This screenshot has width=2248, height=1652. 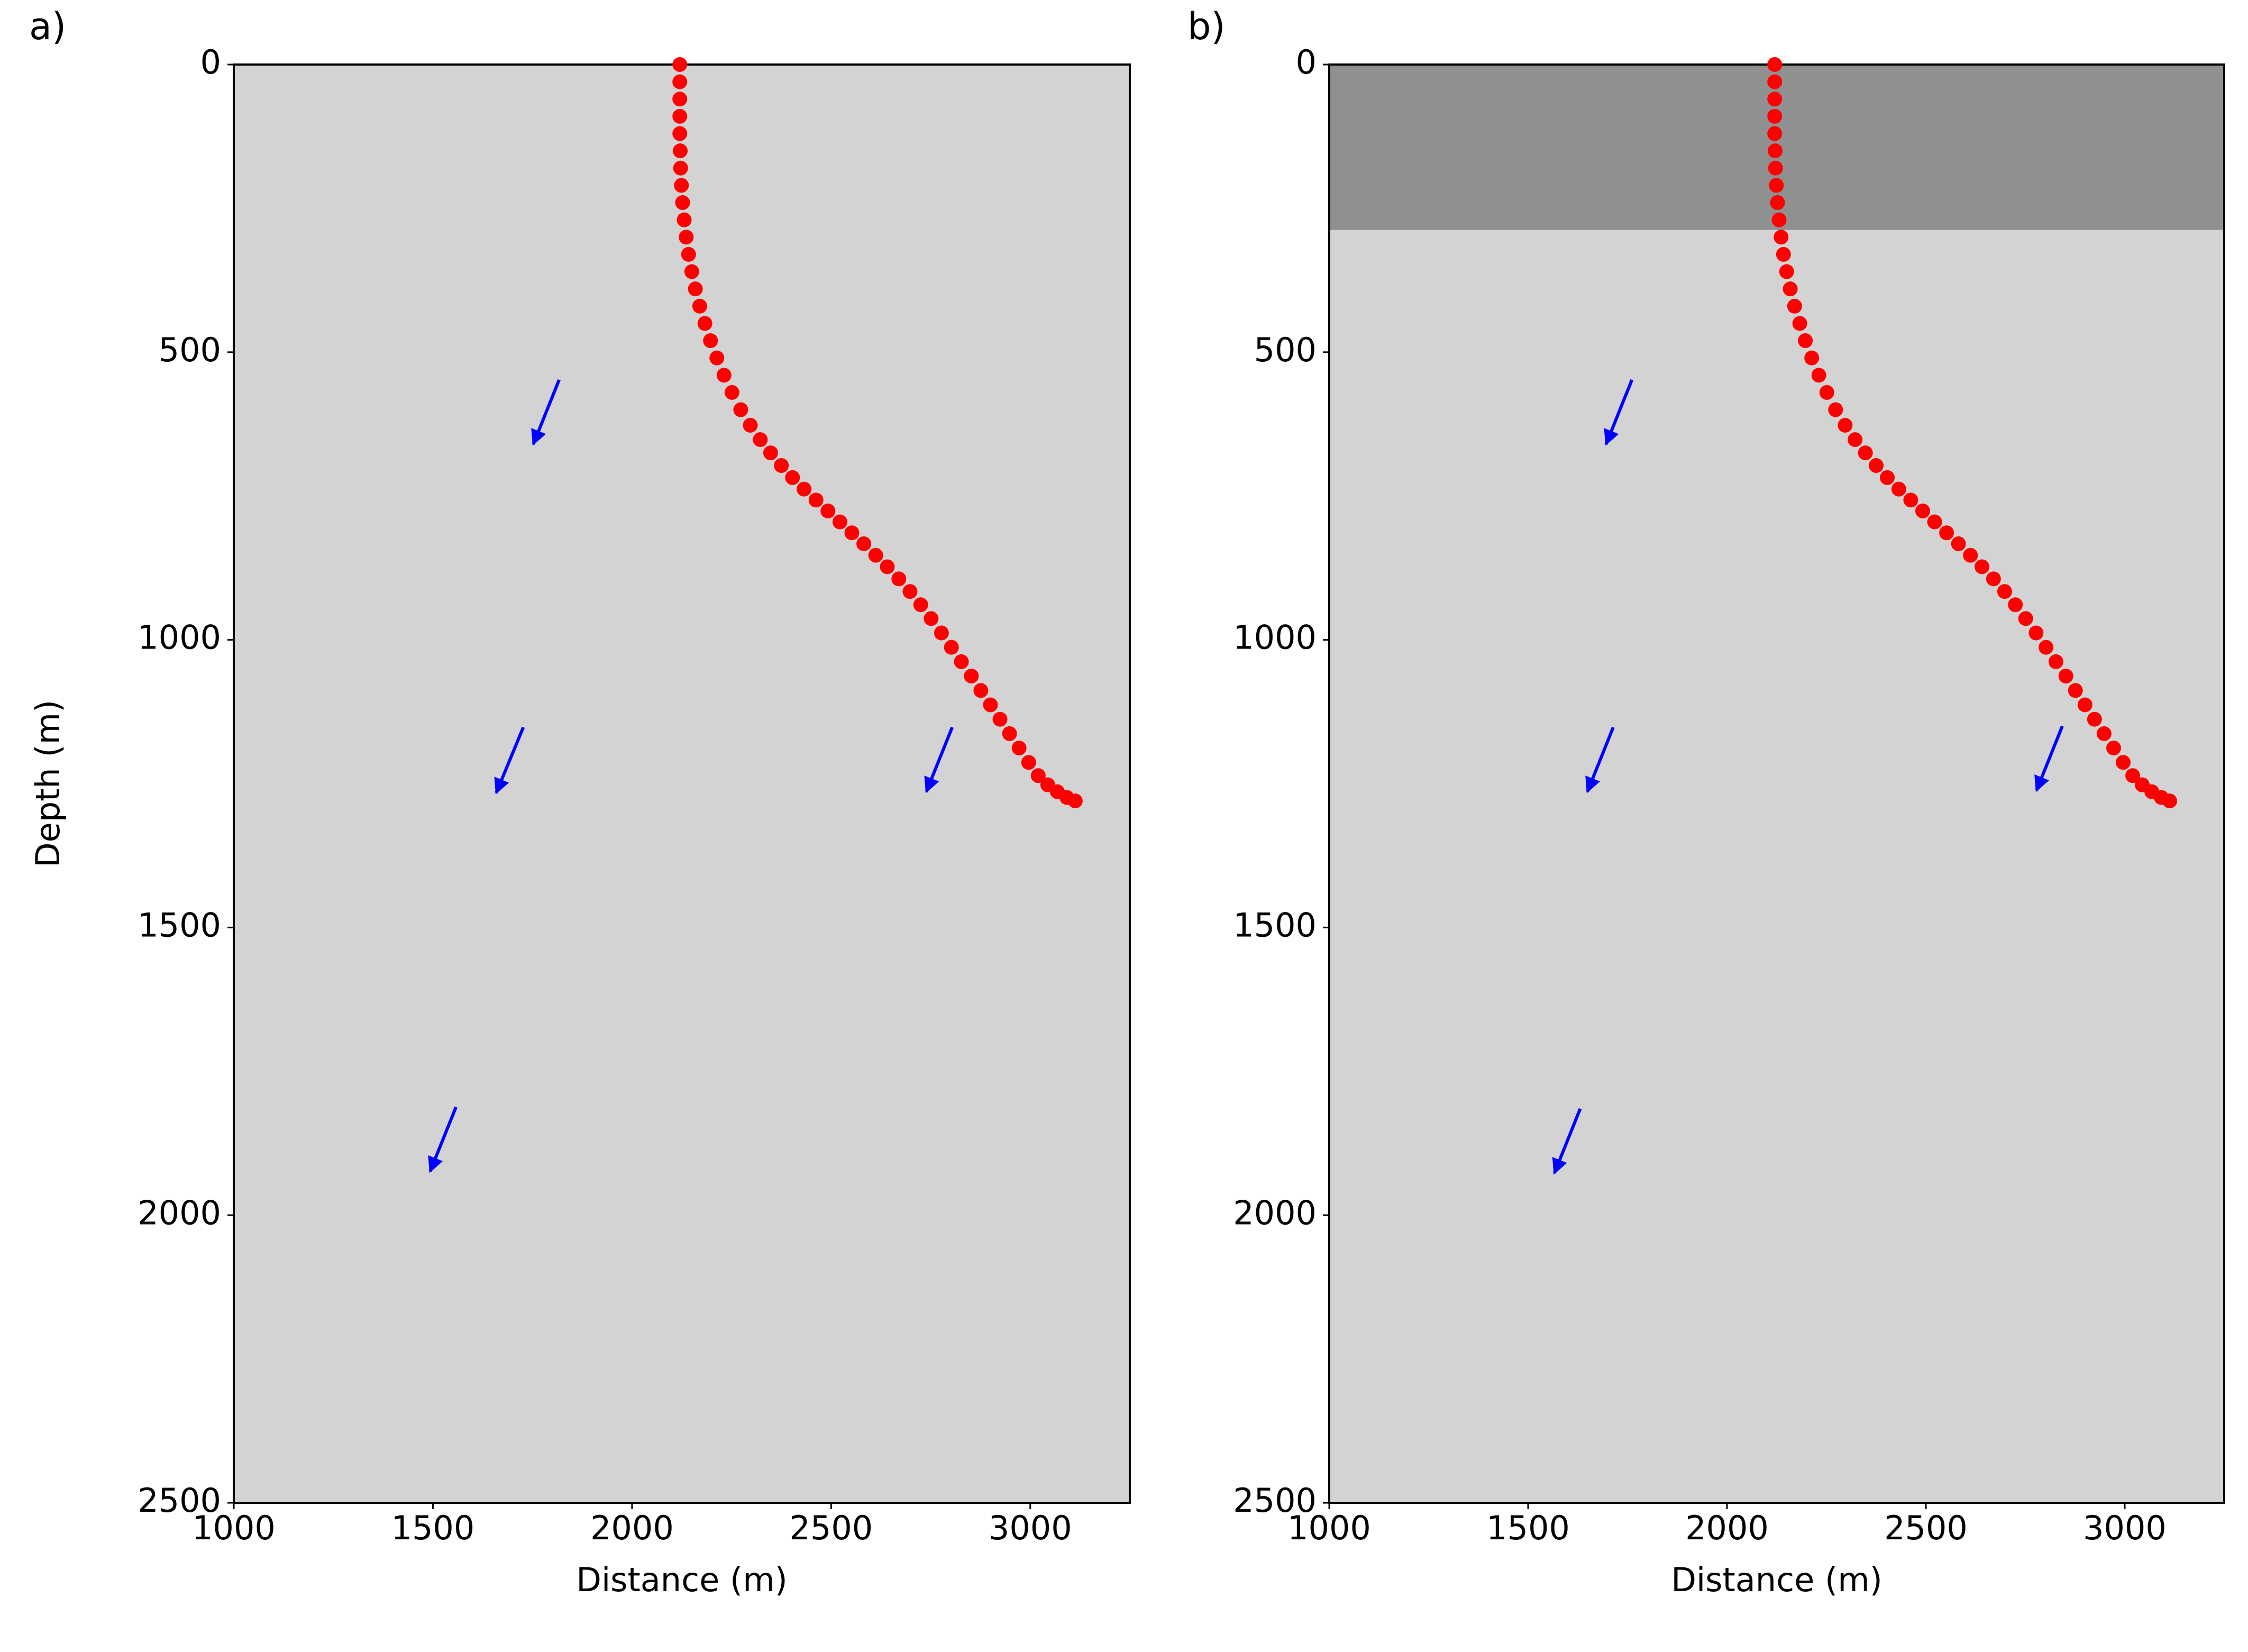 I want to click on panel-label: a), so click(x=47, y=26).